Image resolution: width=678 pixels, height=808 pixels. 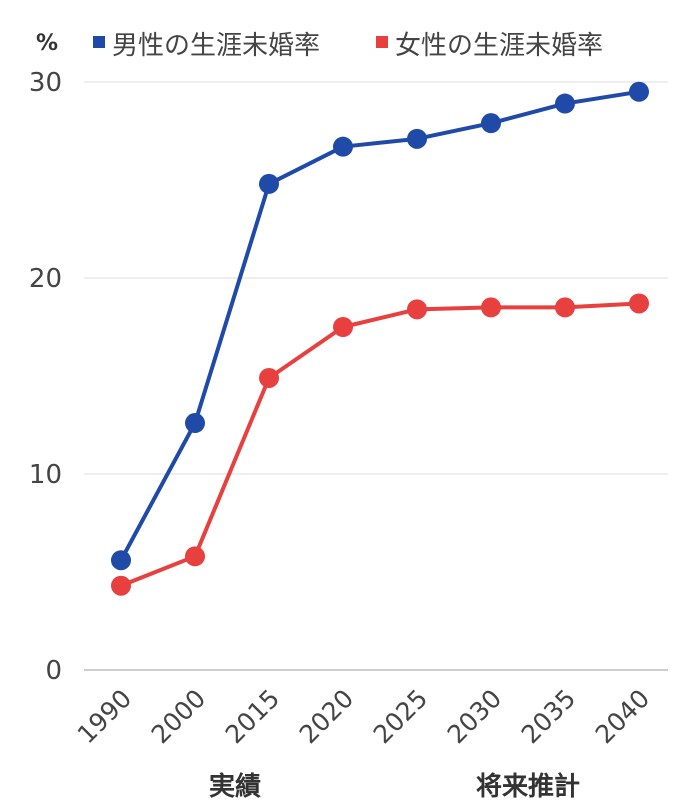 I want to click on x-tick-label: 2035, so click(x=548, y=716).